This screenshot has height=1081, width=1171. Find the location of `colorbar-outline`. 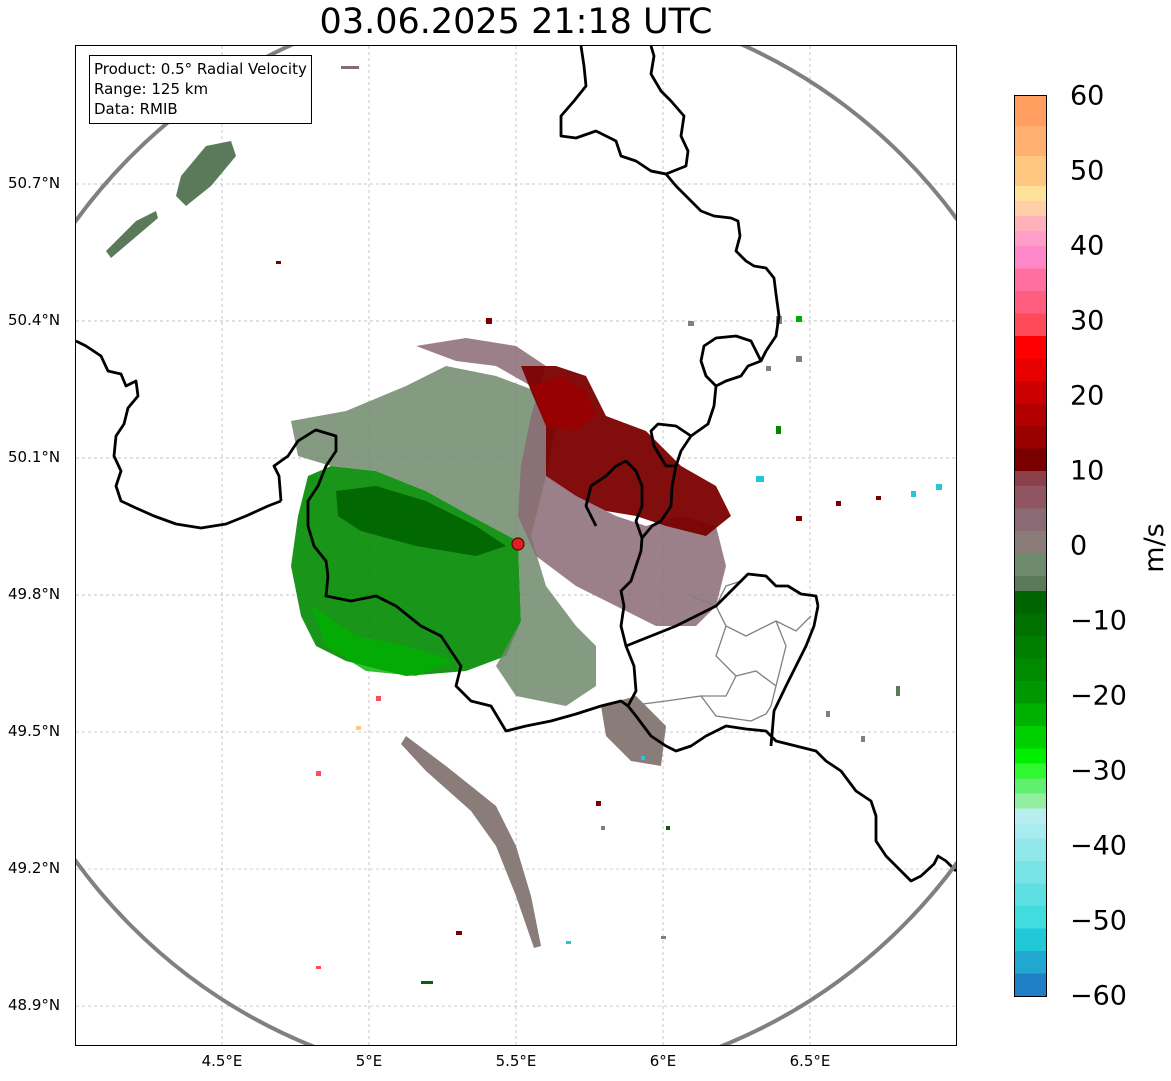

colorbar-outline is located at coordinates (1030, 546).